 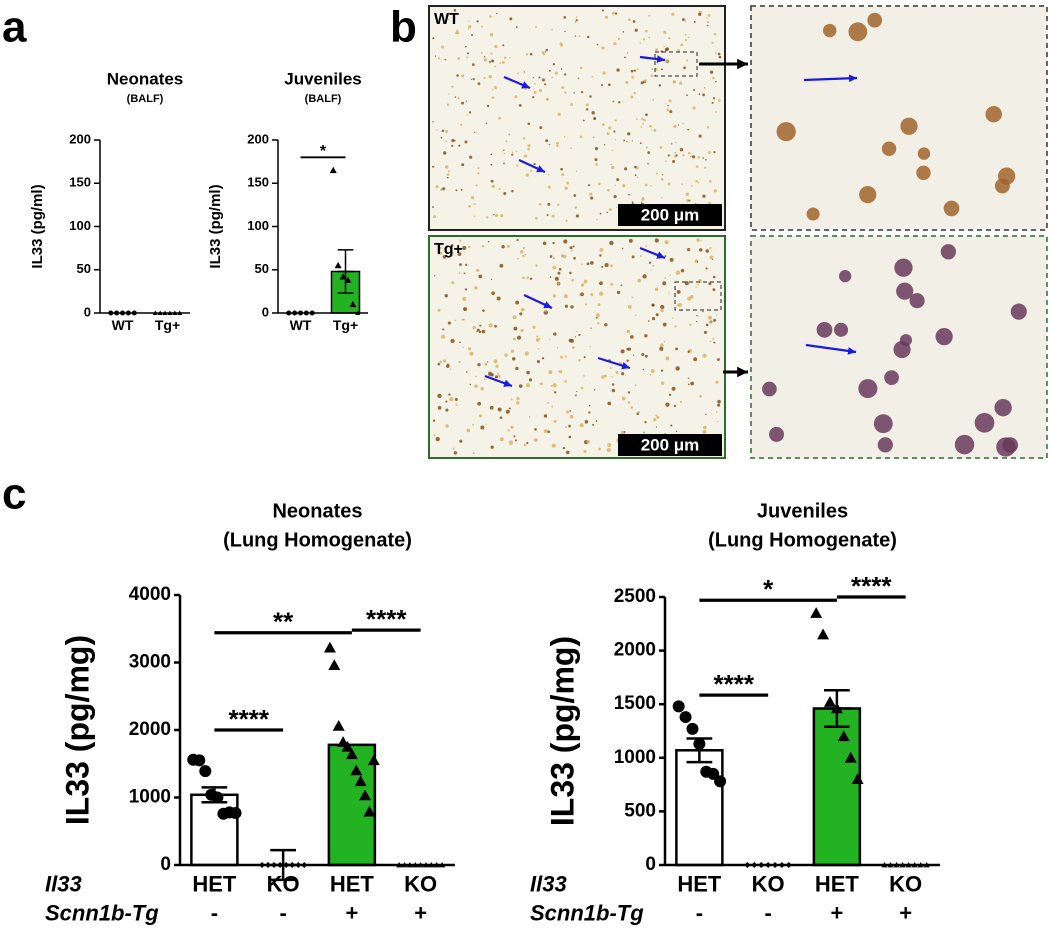 What do you see at coordinates (150, 797) in the screenshot?
I see `y-tick-label: 1000` at bounding box center [150, 797].